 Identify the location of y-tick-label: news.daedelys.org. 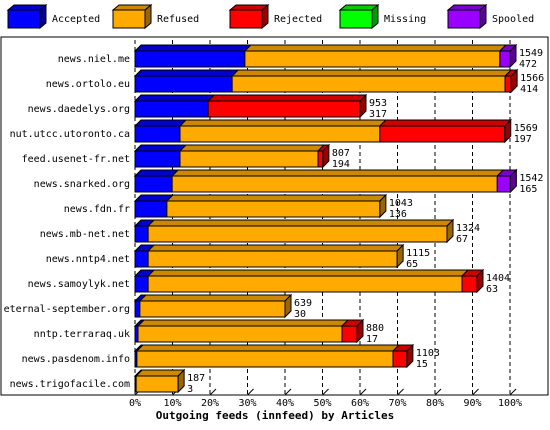
(79, 109).